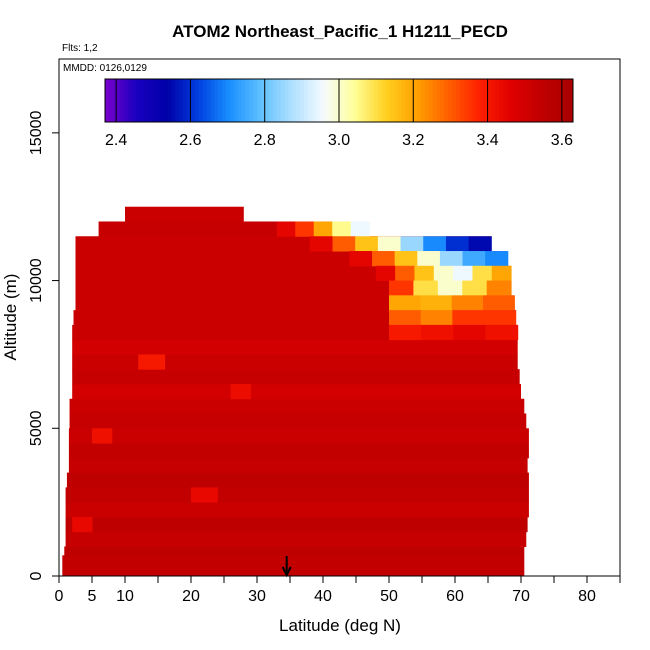  Describe the element at coordinates (10, 317) in the screenshot. I see `y-axis-label: Altitude (m)` at that location.